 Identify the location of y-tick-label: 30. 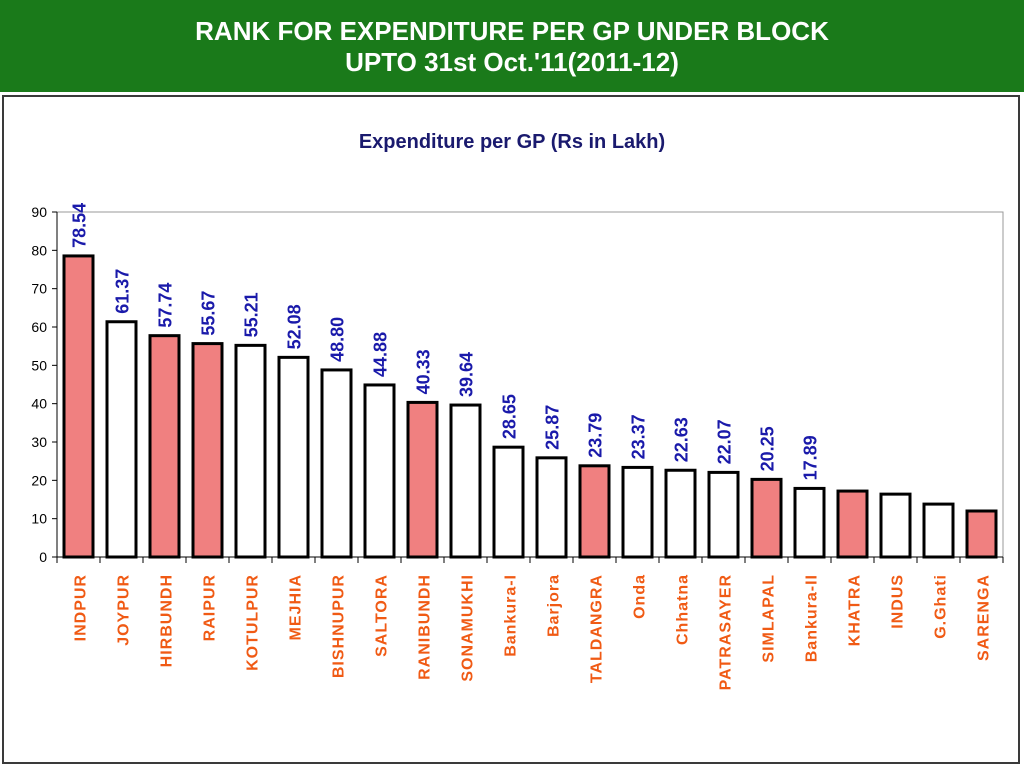
(39, 442).